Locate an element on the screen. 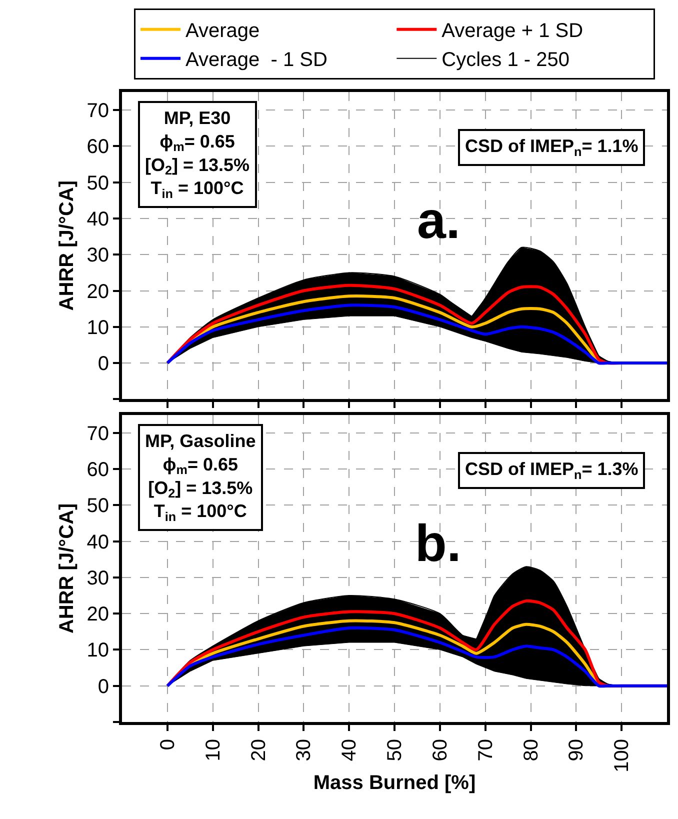  x-tick-label: 40 is located at coordinates (349, 750).